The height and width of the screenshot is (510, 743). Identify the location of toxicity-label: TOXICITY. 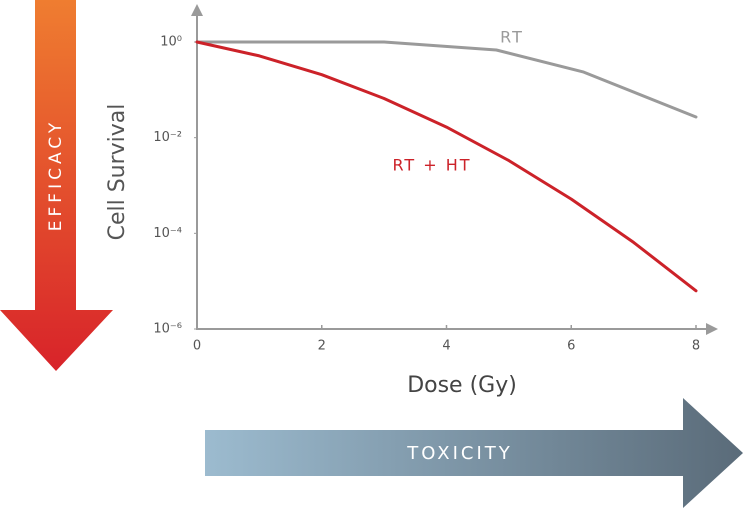
(459, 453).